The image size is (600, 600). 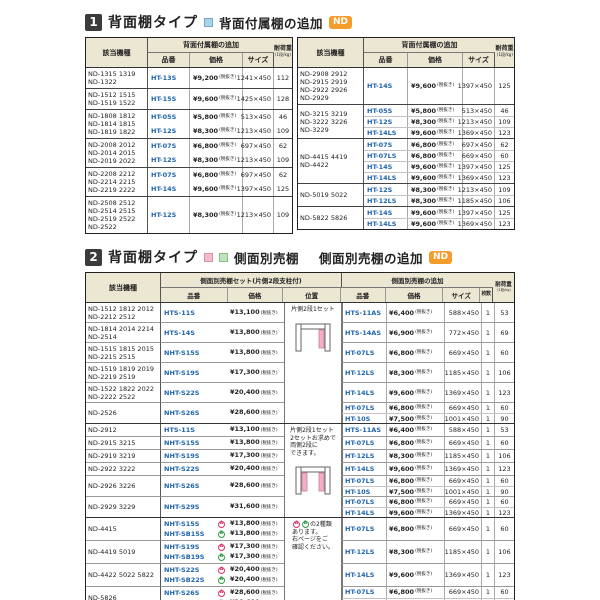 I want to click on set-cell: NHT-S29S ¥31,600(税抜き), so click(x=222, y=506).